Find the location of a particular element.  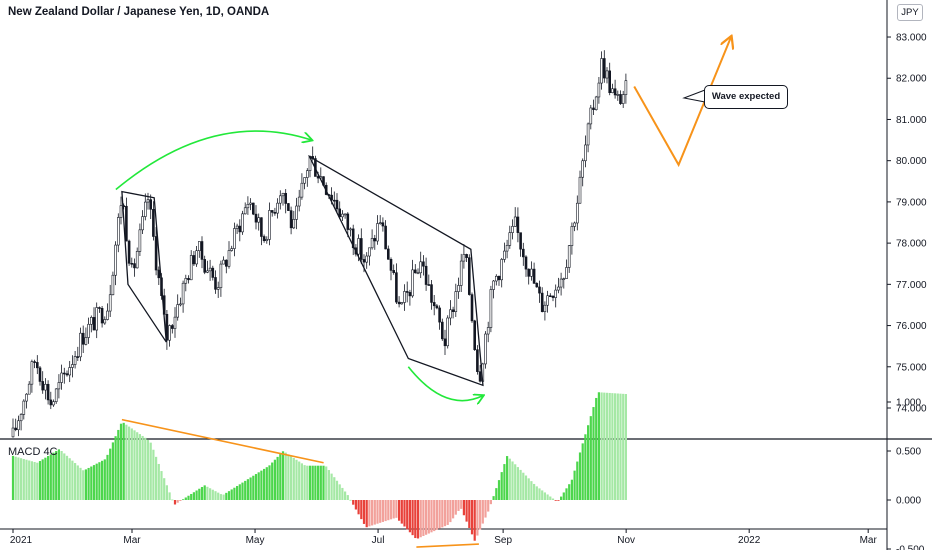

projection-arrow is located at coordinates (682, 102).